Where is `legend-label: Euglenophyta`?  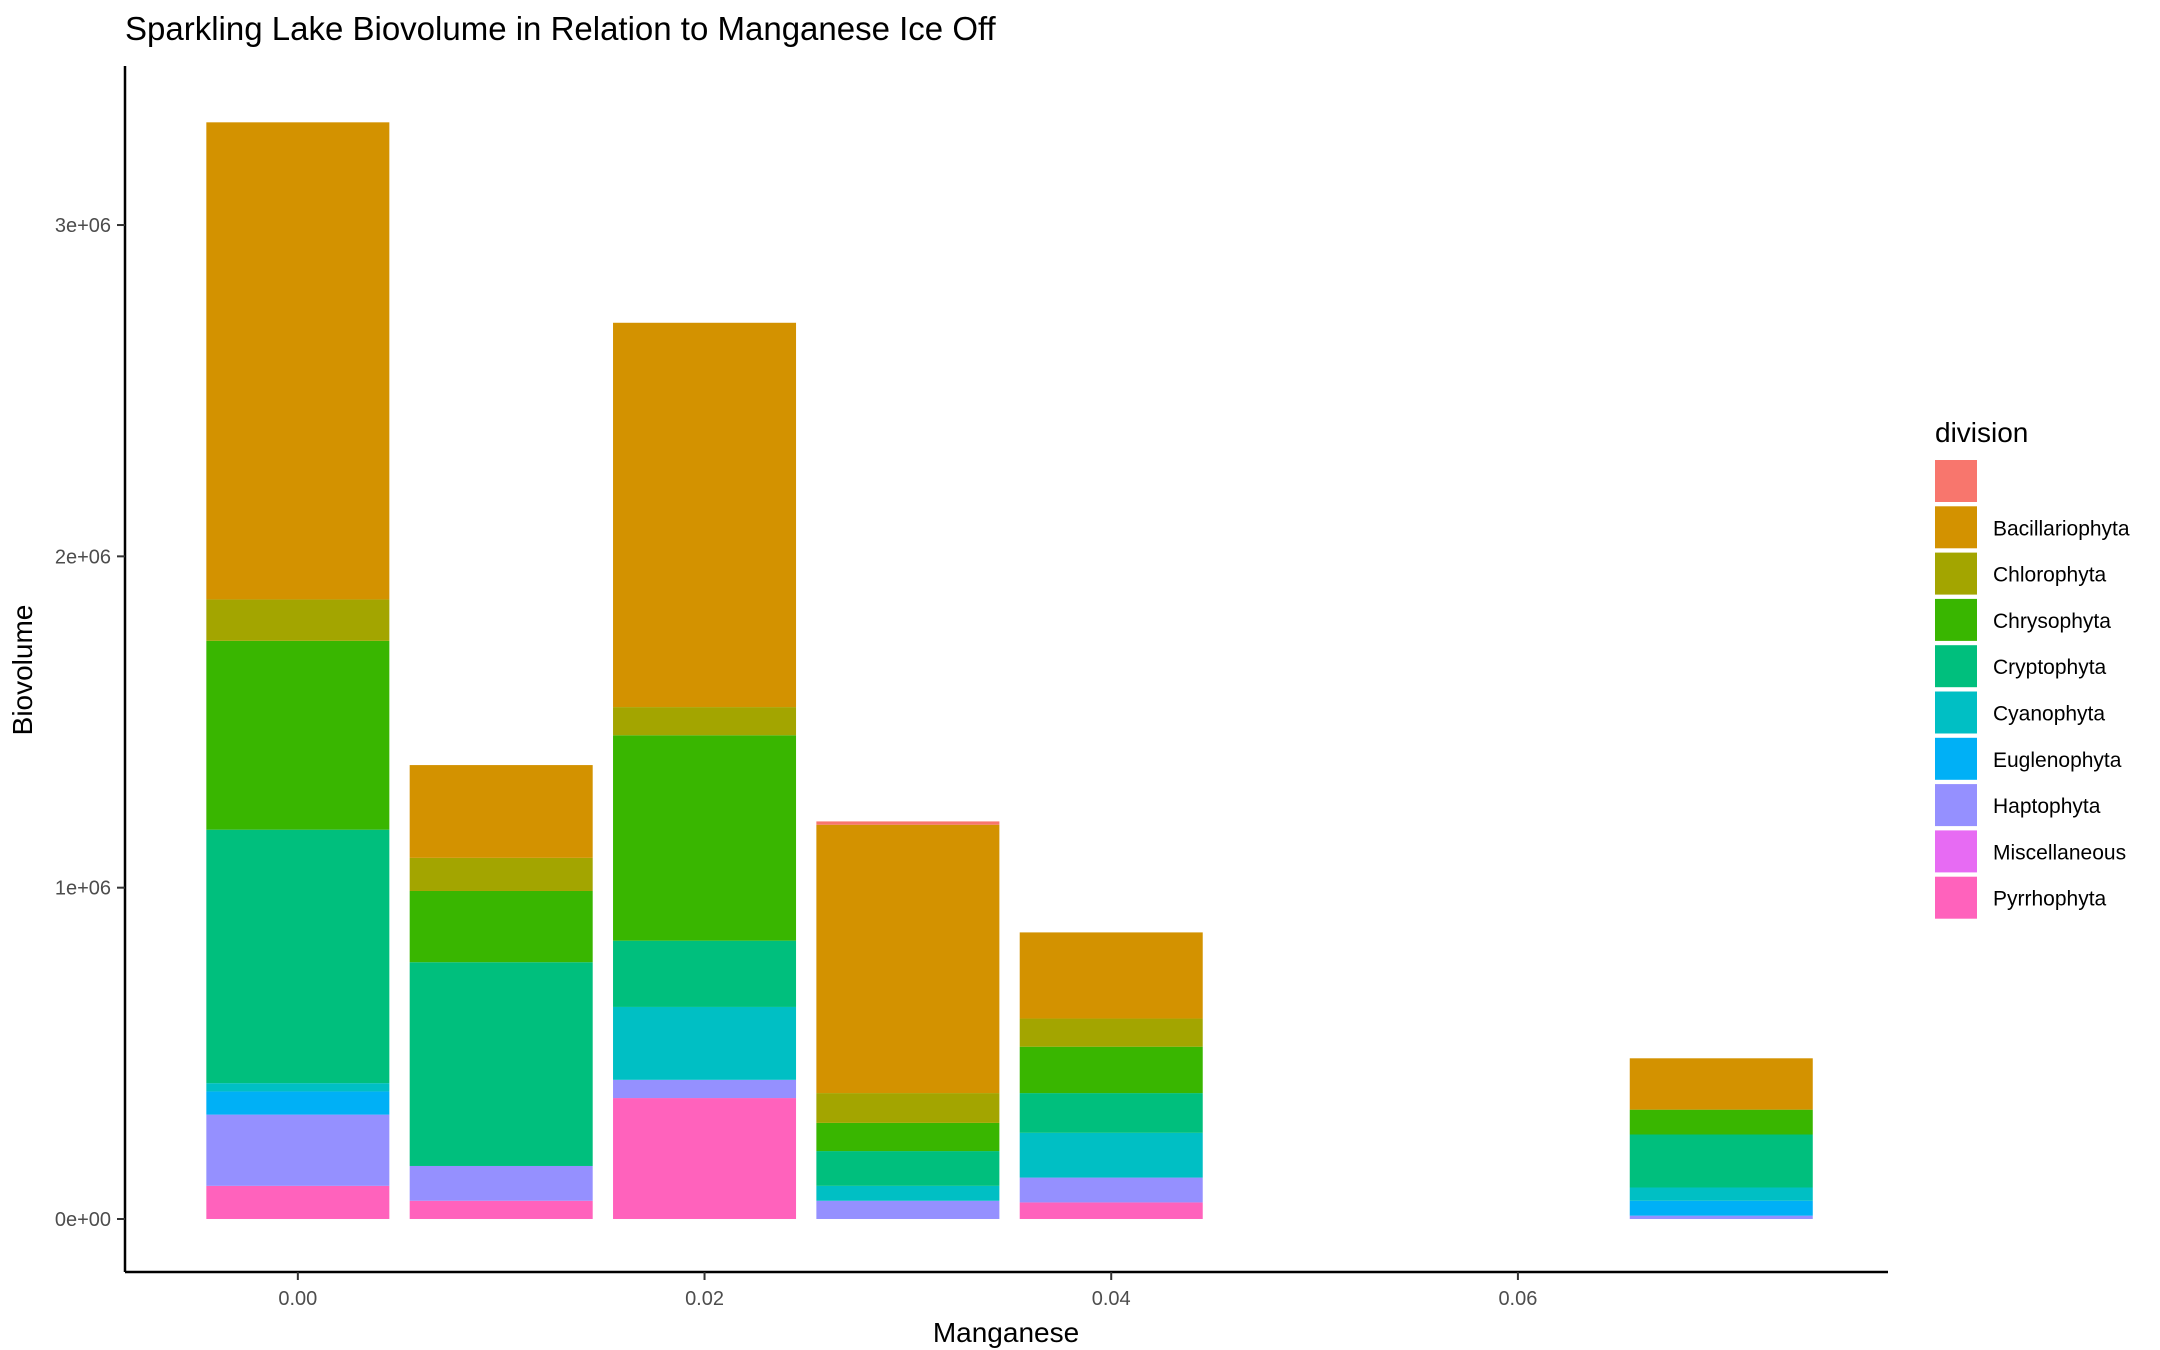 legend-label: Euglenophyta is located at coordinates (2057, 760).